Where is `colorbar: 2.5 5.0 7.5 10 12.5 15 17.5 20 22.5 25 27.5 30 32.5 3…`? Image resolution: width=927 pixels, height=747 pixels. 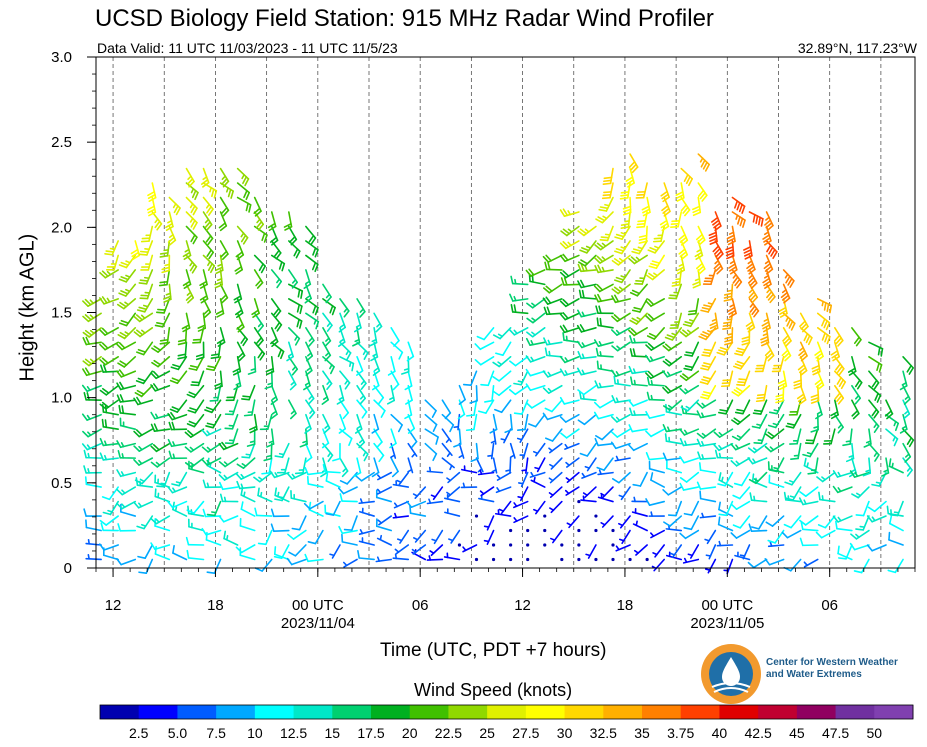 colorbar: 2.5 5.0 7.5 10 12.5 15 17.5 20 22.5 25 27.5 30 32.5 3… is located at coordinates (506, 722).